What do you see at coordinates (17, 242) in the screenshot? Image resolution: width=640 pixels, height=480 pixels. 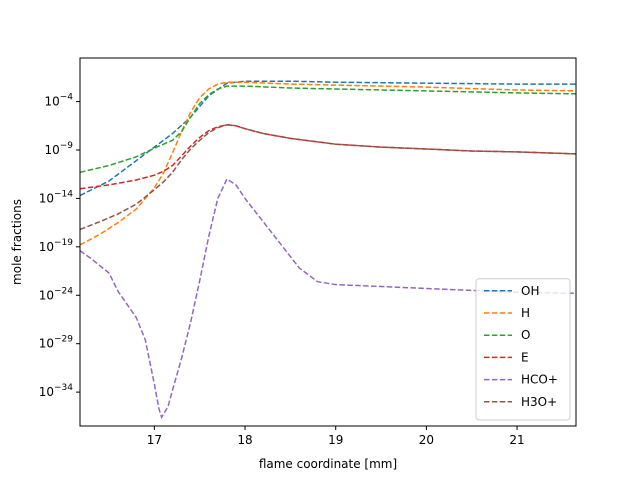 I see `y-axis-label: mole fractions` at bounding box center [17, 242].